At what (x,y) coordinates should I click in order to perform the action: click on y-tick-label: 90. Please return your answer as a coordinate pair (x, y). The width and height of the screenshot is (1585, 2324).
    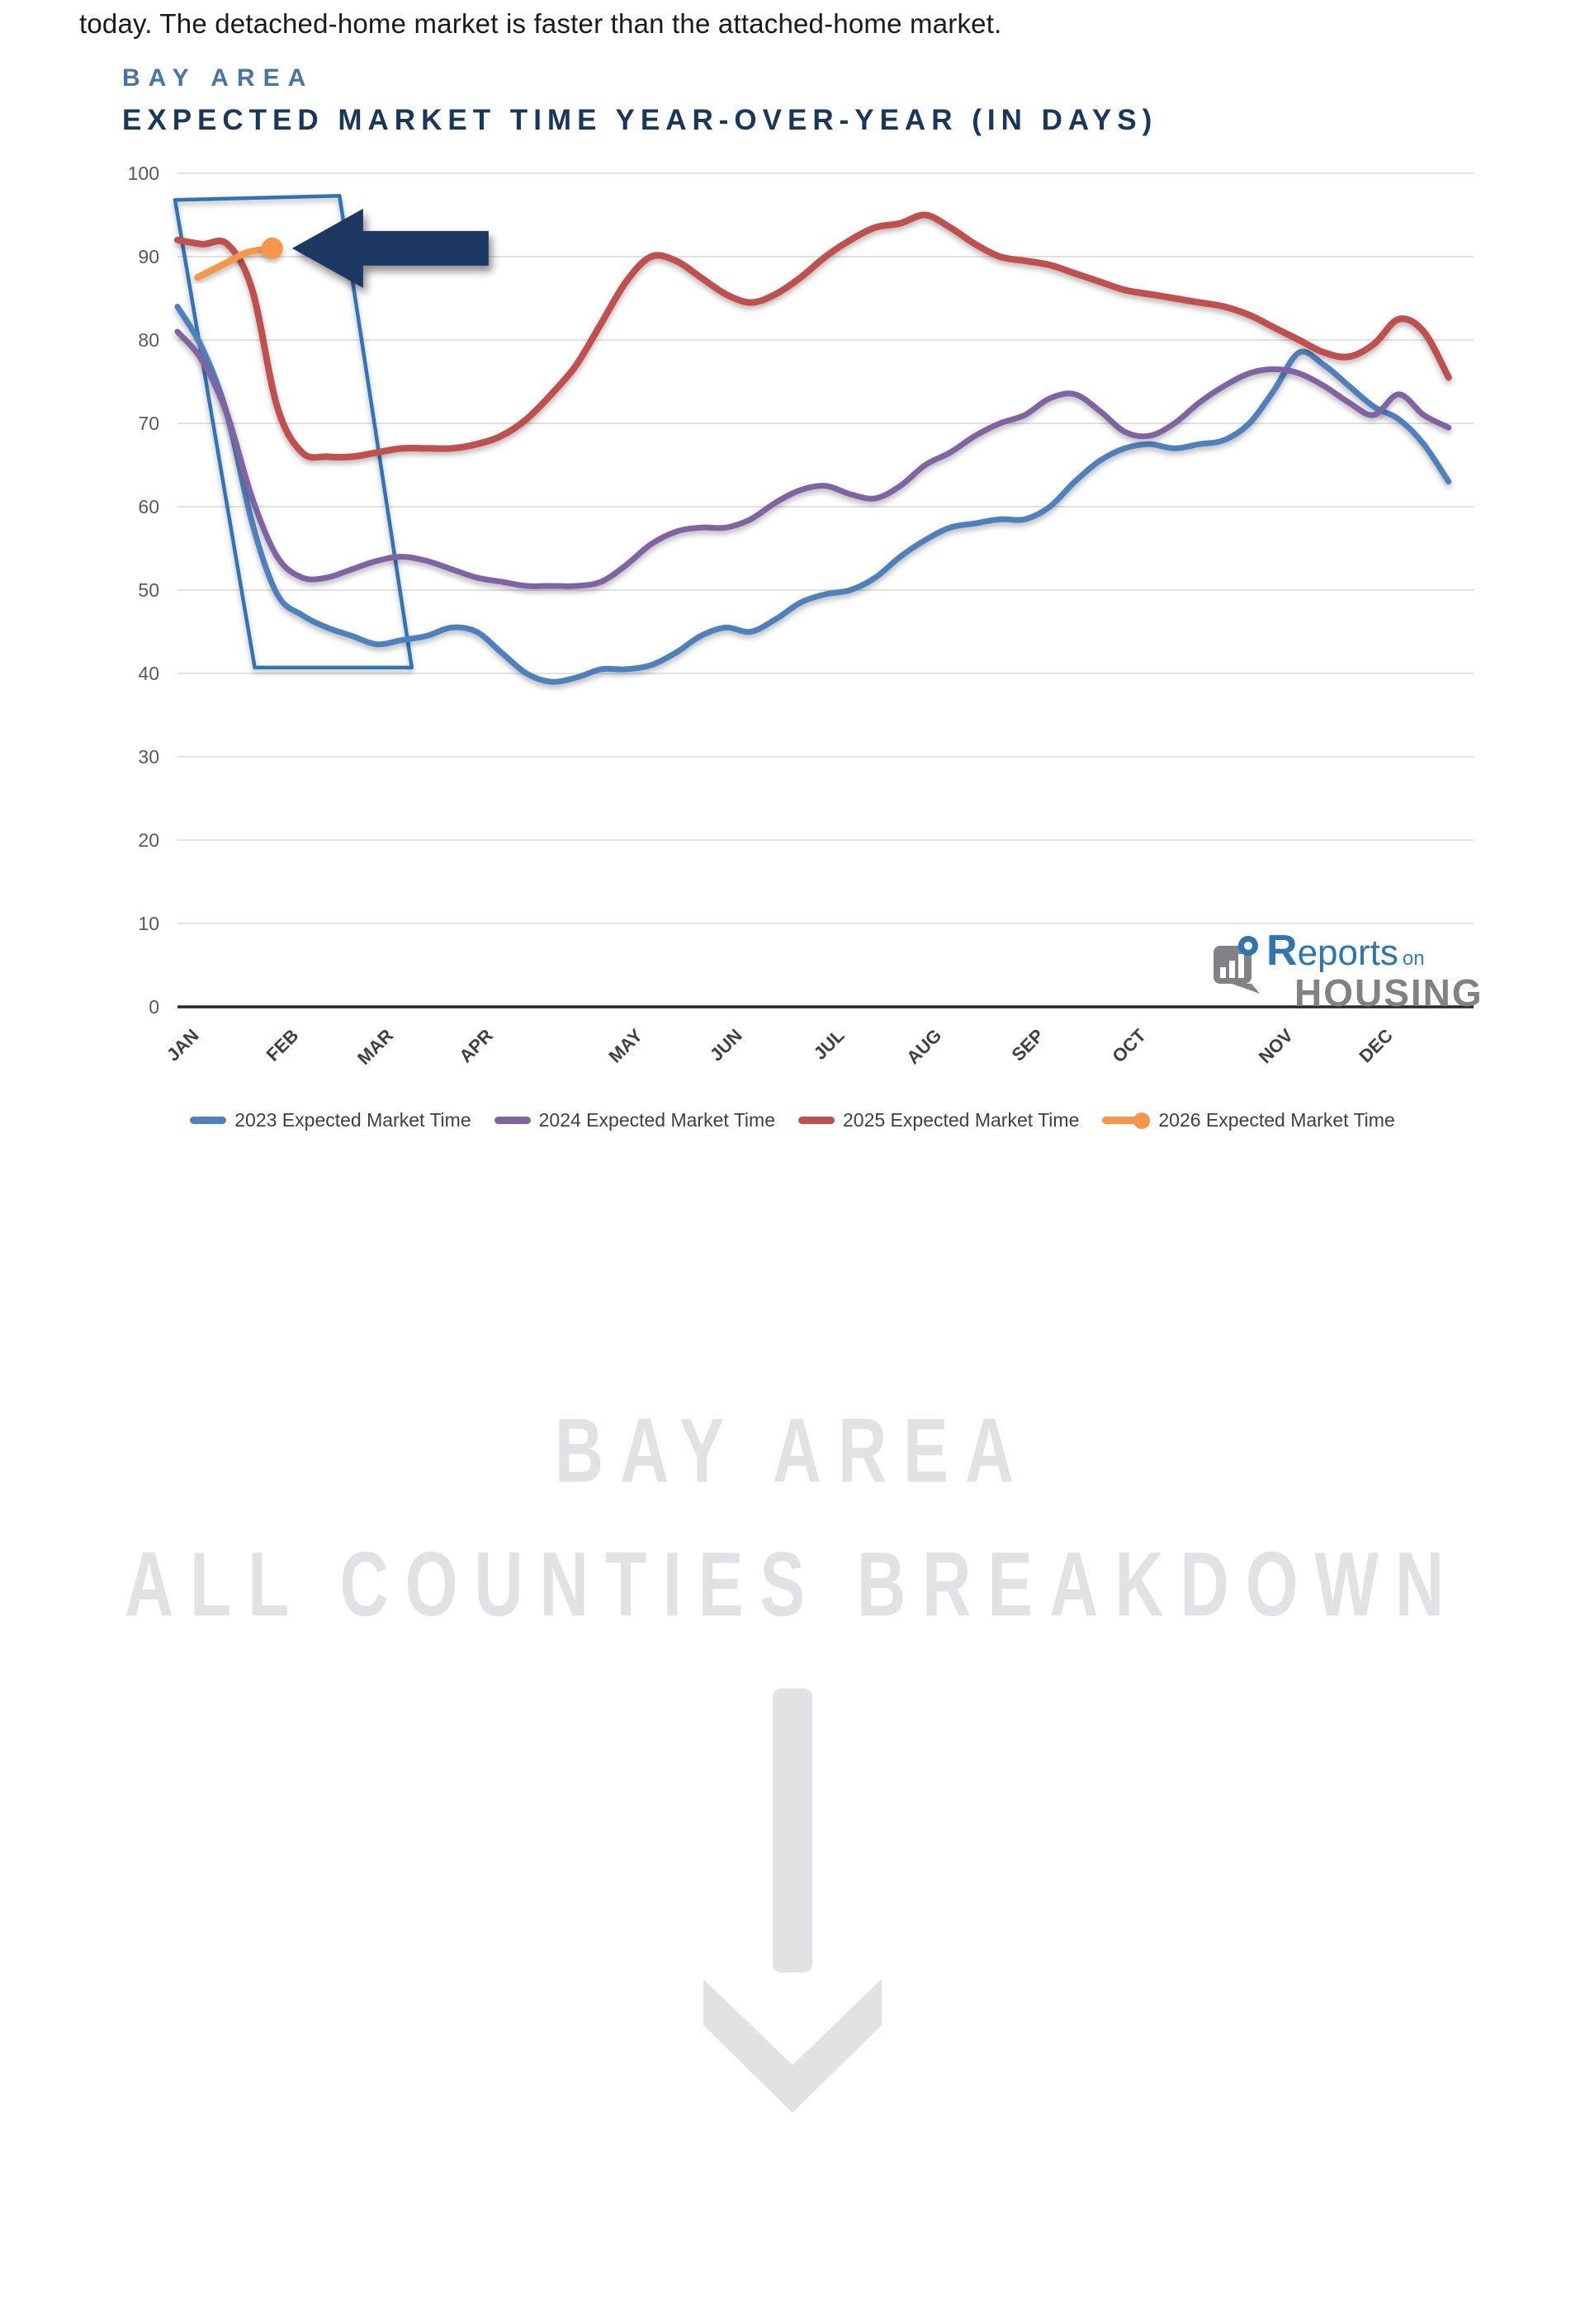
    Looking at the image, I should click on (148, 256).